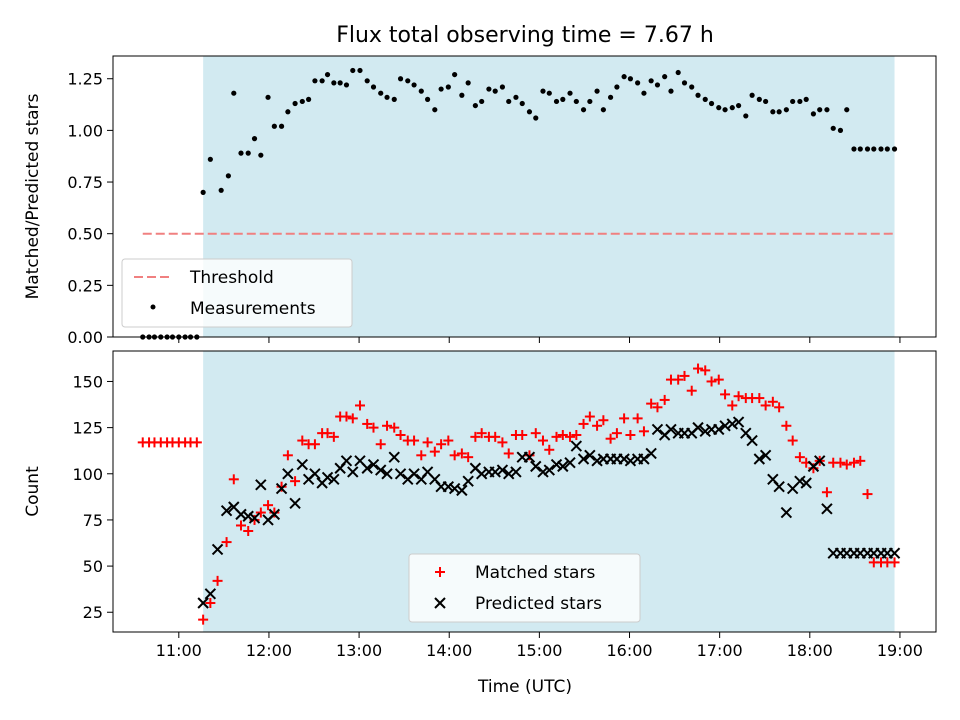 The image size is (960, 720). Describe the element at coordinates (720, 650) in the screenshot. I see `x-tick-label: 17:00` at that location.